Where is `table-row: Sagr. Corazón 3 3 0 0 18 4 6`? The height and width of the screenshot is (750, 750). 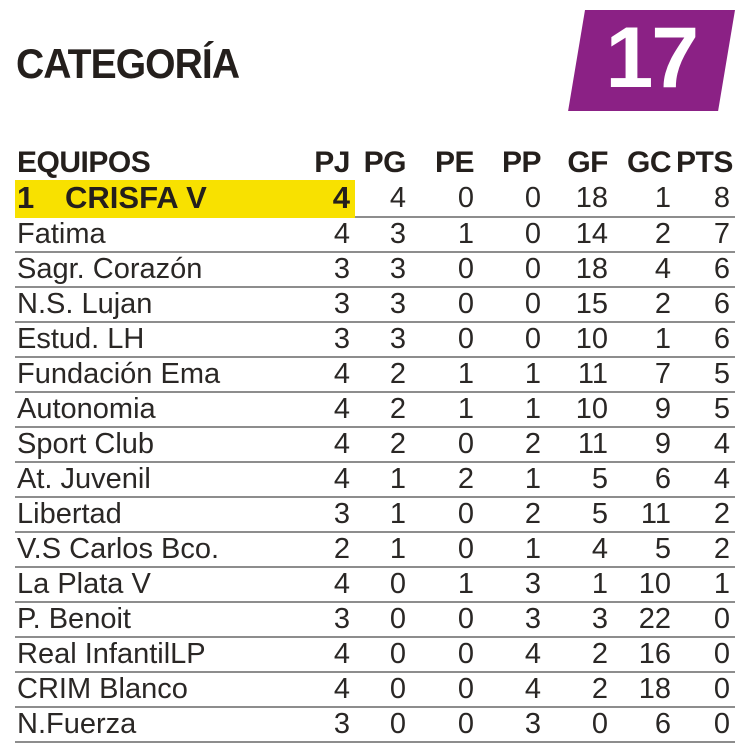
table-row: Sagr. Corazón 3 3 0 0 18 4 6 is located at coordinates (375, 270).